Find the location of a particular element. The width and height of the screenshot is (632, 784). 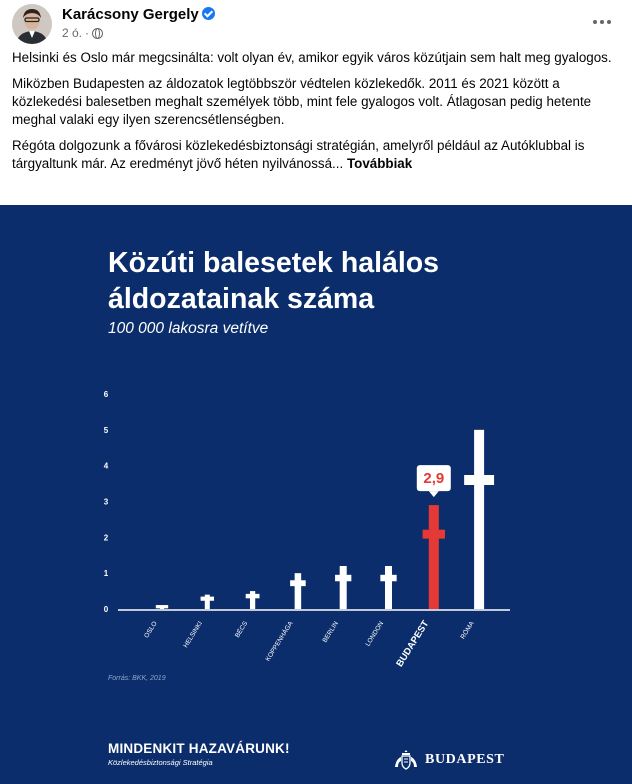

y-tick-label: 4 is located at coordinates (106, 466).